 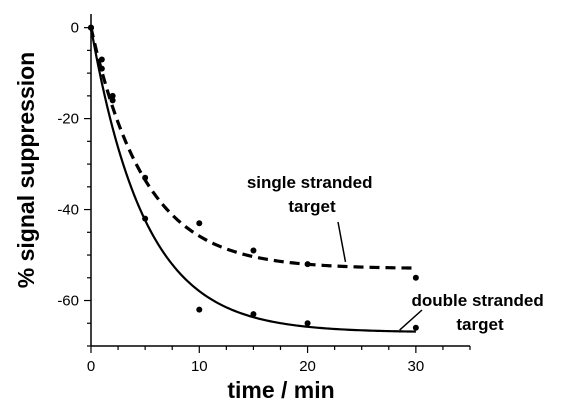 What do you see at coordinates (307, 366) in the screenshot?
I see `x-tick-label: 20` at bounding box center [307, 366].